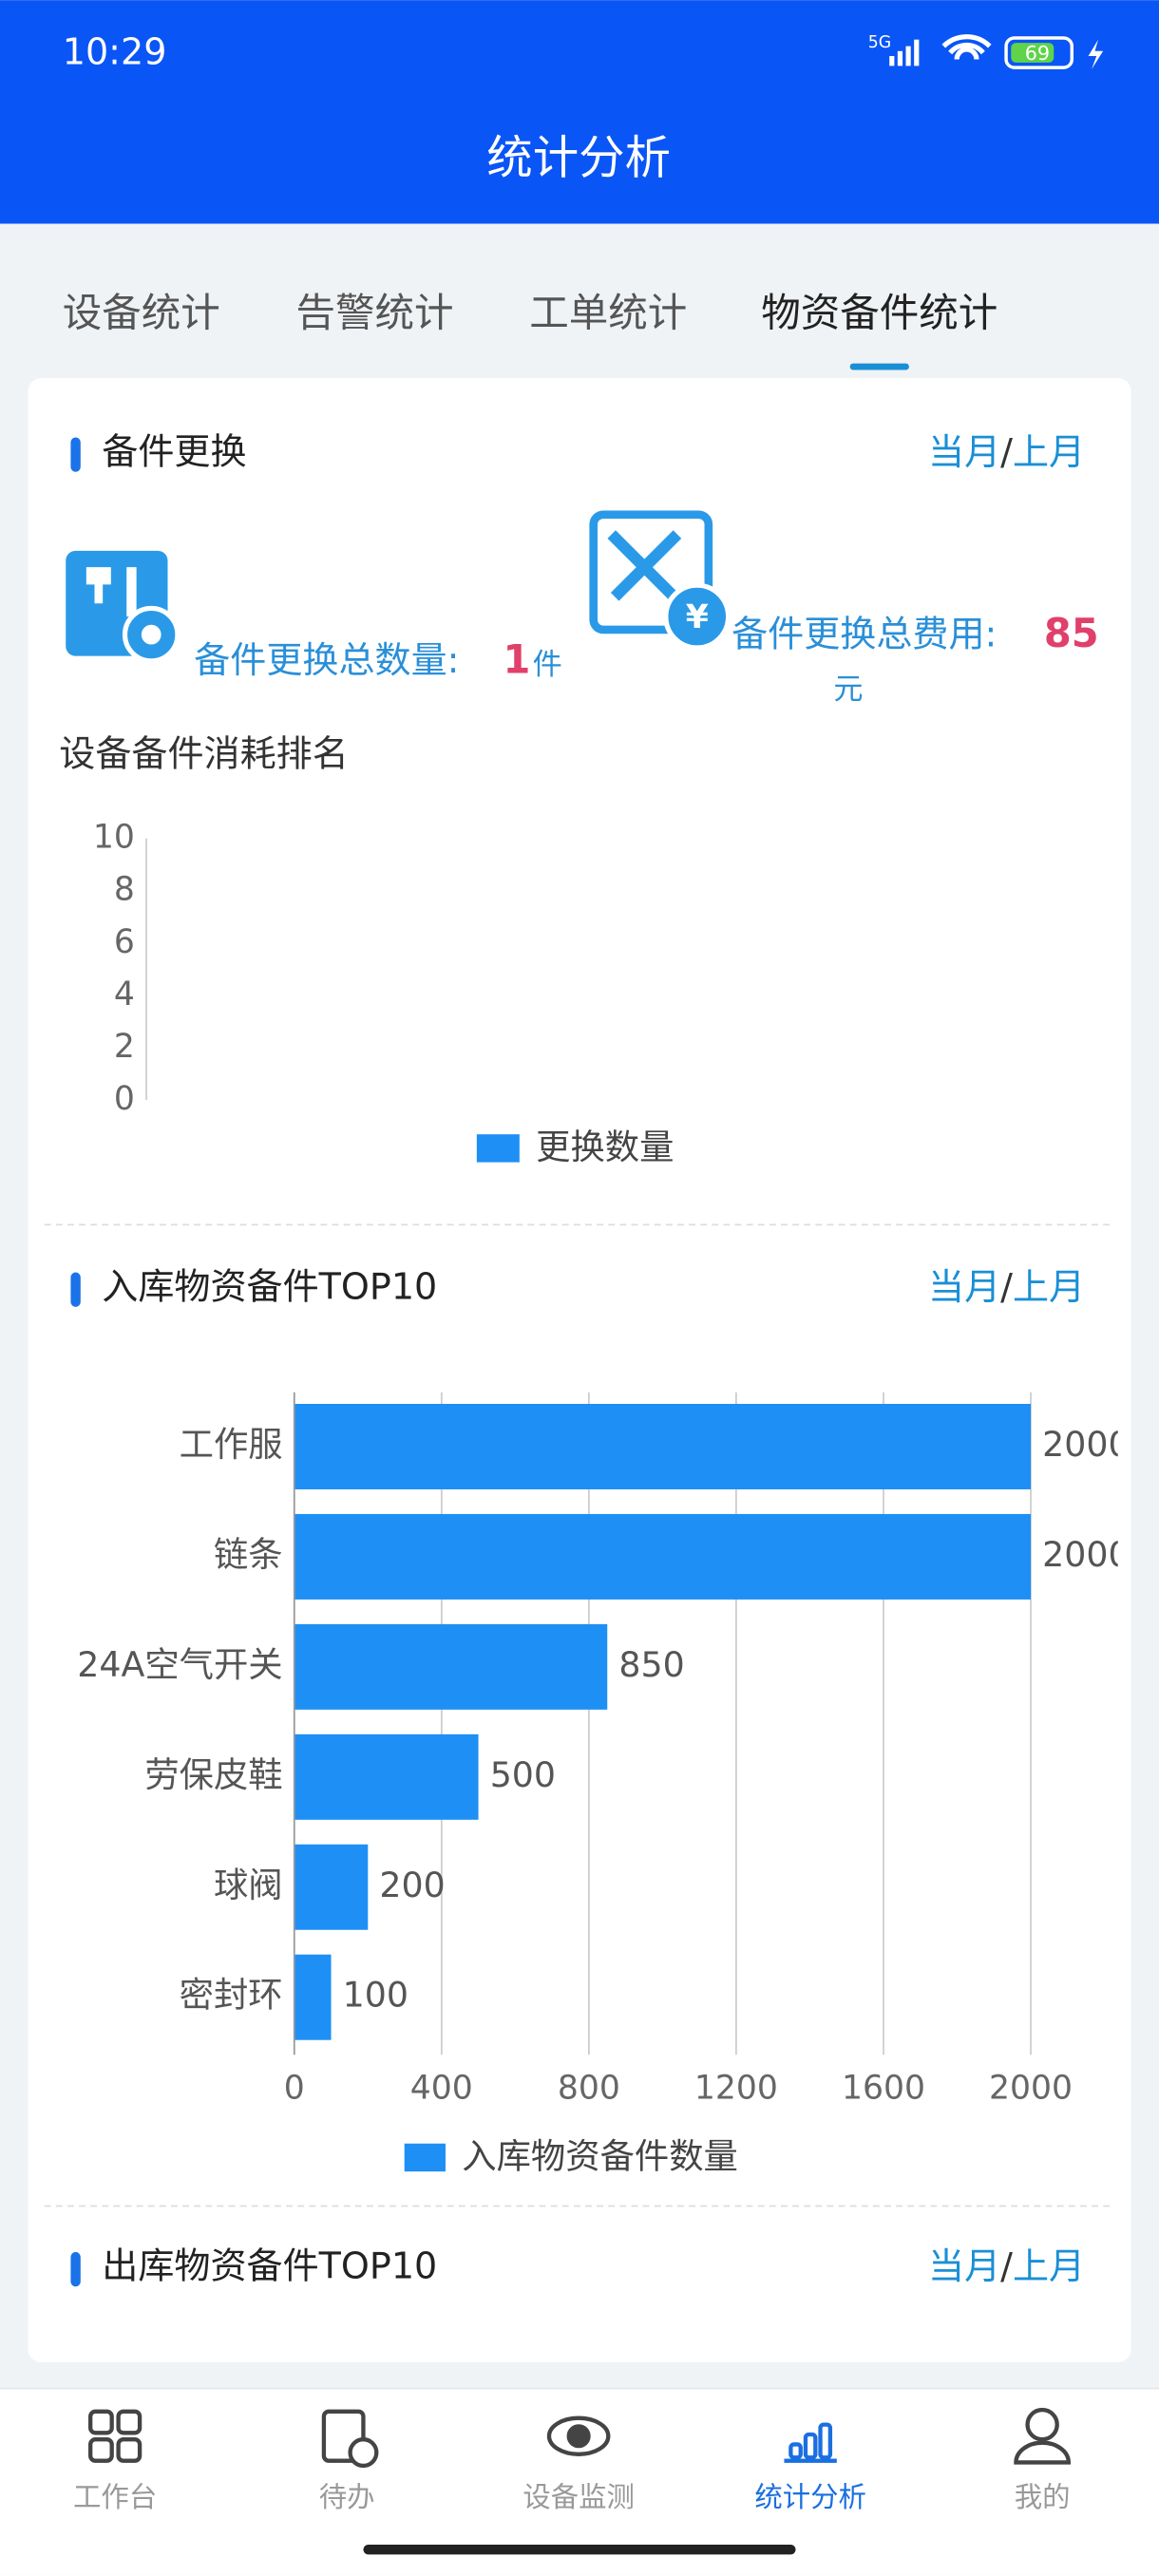  What do you see at coordinates (412, 1885) in the screenshot?
I see `value-label: 200` at bounding box center [412, 1885].